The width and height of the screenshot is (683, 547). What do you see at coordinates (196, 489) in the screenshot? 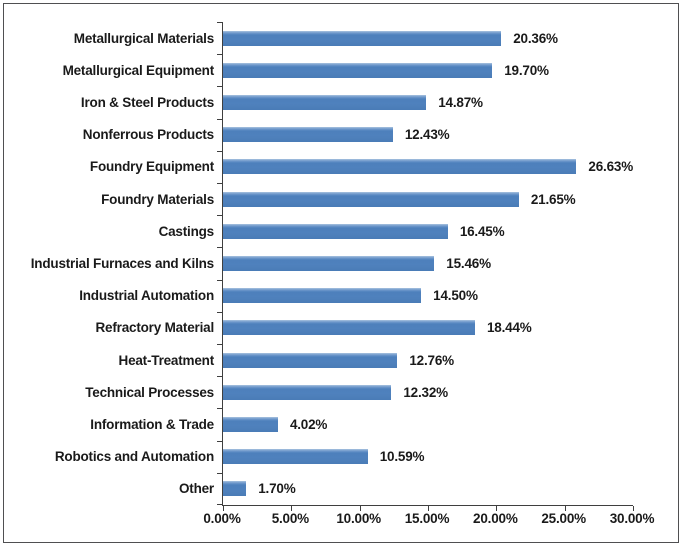
I see `category-label: Other` at bounding box center [196, 489].